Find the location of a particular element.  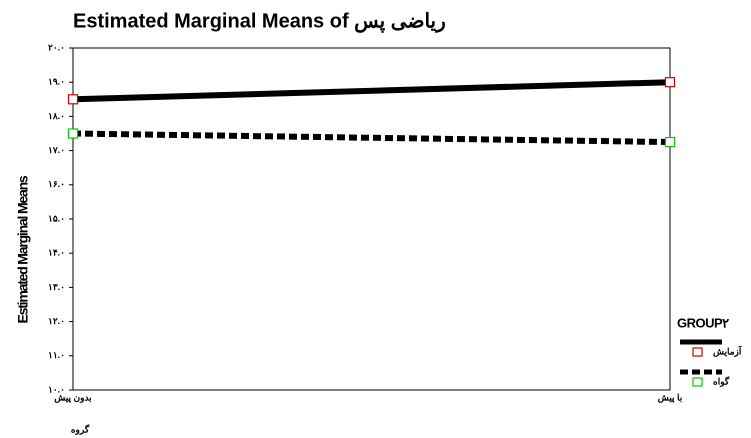

y-tick-label: ۱۶.۰ is located at coordinates (56, 184).